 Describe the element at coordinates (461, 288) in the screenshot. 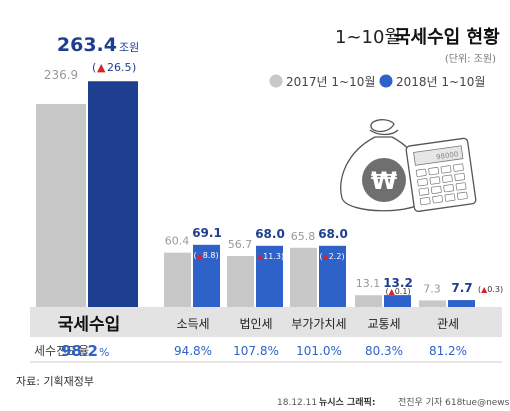

I see `value-label-2018-4: 7.7` at that location.